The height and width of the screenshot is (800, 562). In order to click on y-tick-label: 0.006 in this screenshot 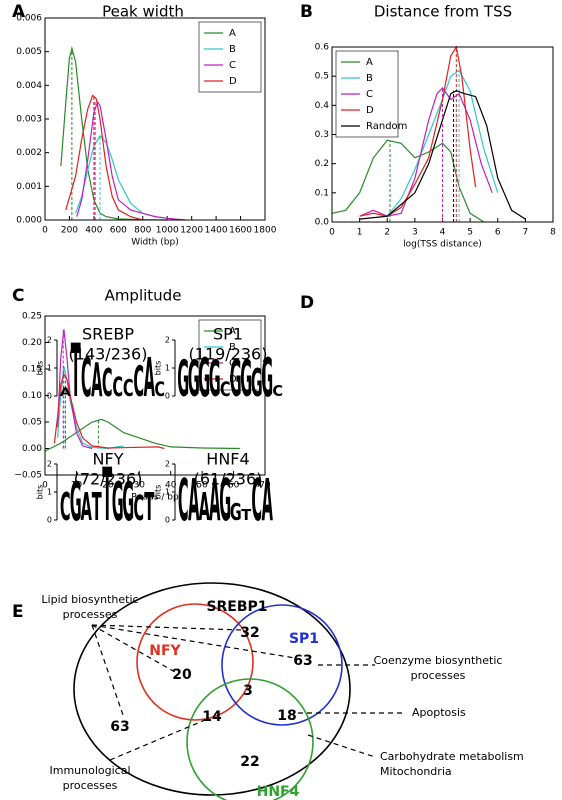, I will do `click(29, 19)`.